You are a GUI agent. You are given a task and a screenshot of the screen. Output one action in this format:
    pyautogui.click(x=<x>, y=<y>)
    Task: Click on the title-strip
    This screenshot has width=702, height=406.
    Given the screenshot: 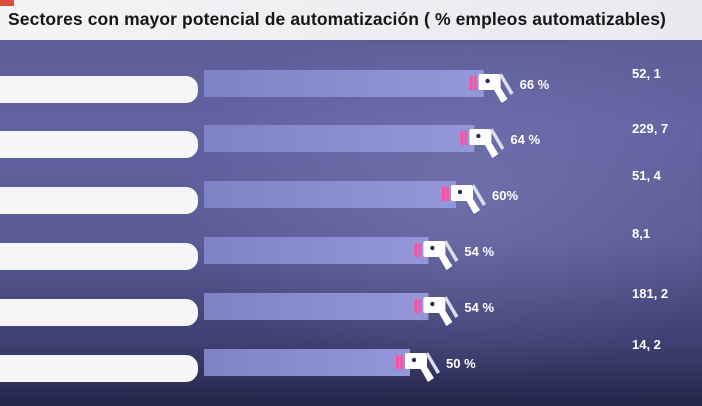 What is the action you would take?
    pyautogui.click(x=351, y=20)
    